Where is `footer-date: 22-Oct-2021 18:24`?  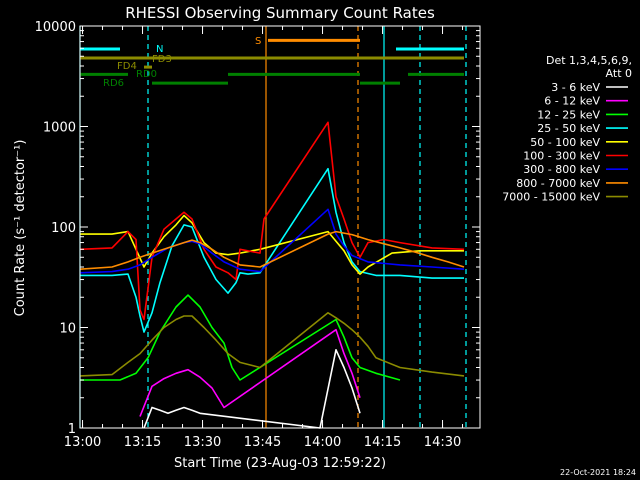 footer-date: 22-Oct-2021 18:24 is located at coordinates (598, 472).